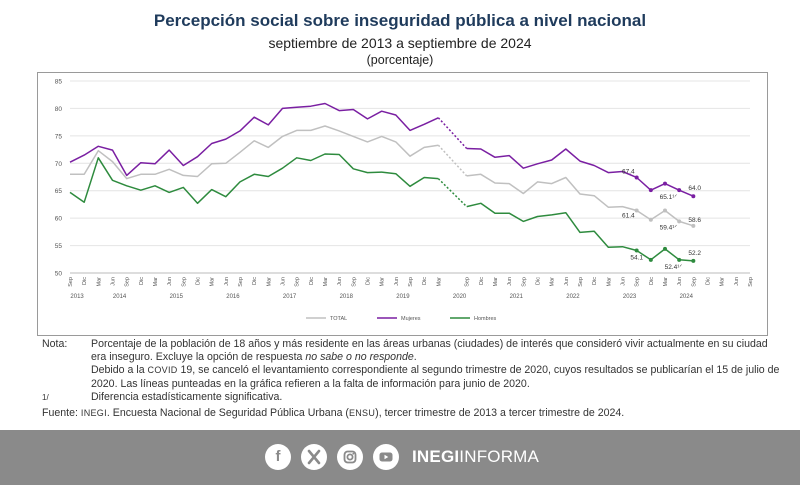 The image size is (800, 485). Describe the element at coordinates (59, 274) in the screenshot. I see `y-tick-label: 50` at that location.